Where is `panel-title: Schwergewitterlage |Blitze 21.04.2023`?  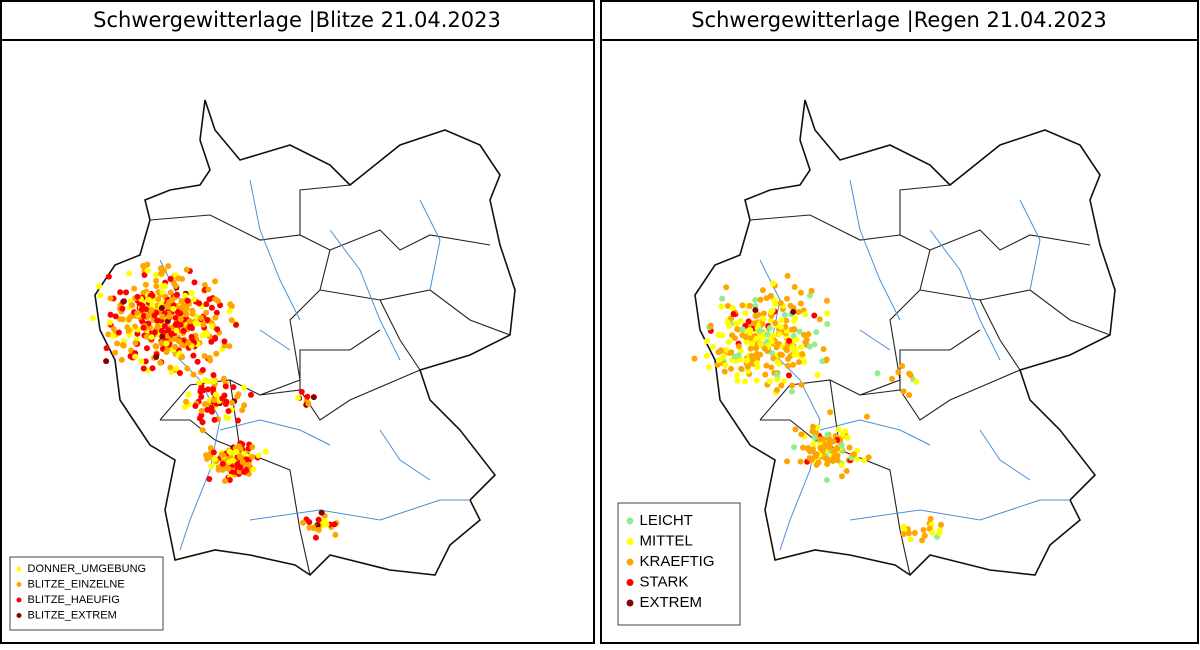
panel-title: Schwergewitterlage |Blitze 21.04.2023 is located at coordinates (297, 20).